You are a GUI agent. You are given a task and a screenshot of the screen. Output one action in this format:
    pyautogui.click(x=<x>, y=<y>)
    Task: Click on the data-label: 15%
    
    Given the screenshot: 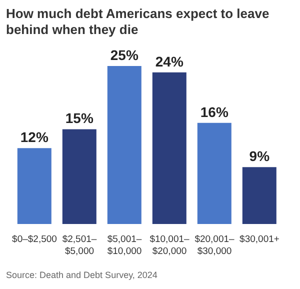 What is the action you would take?
    pyautogui.click(x=79, y=118)
    